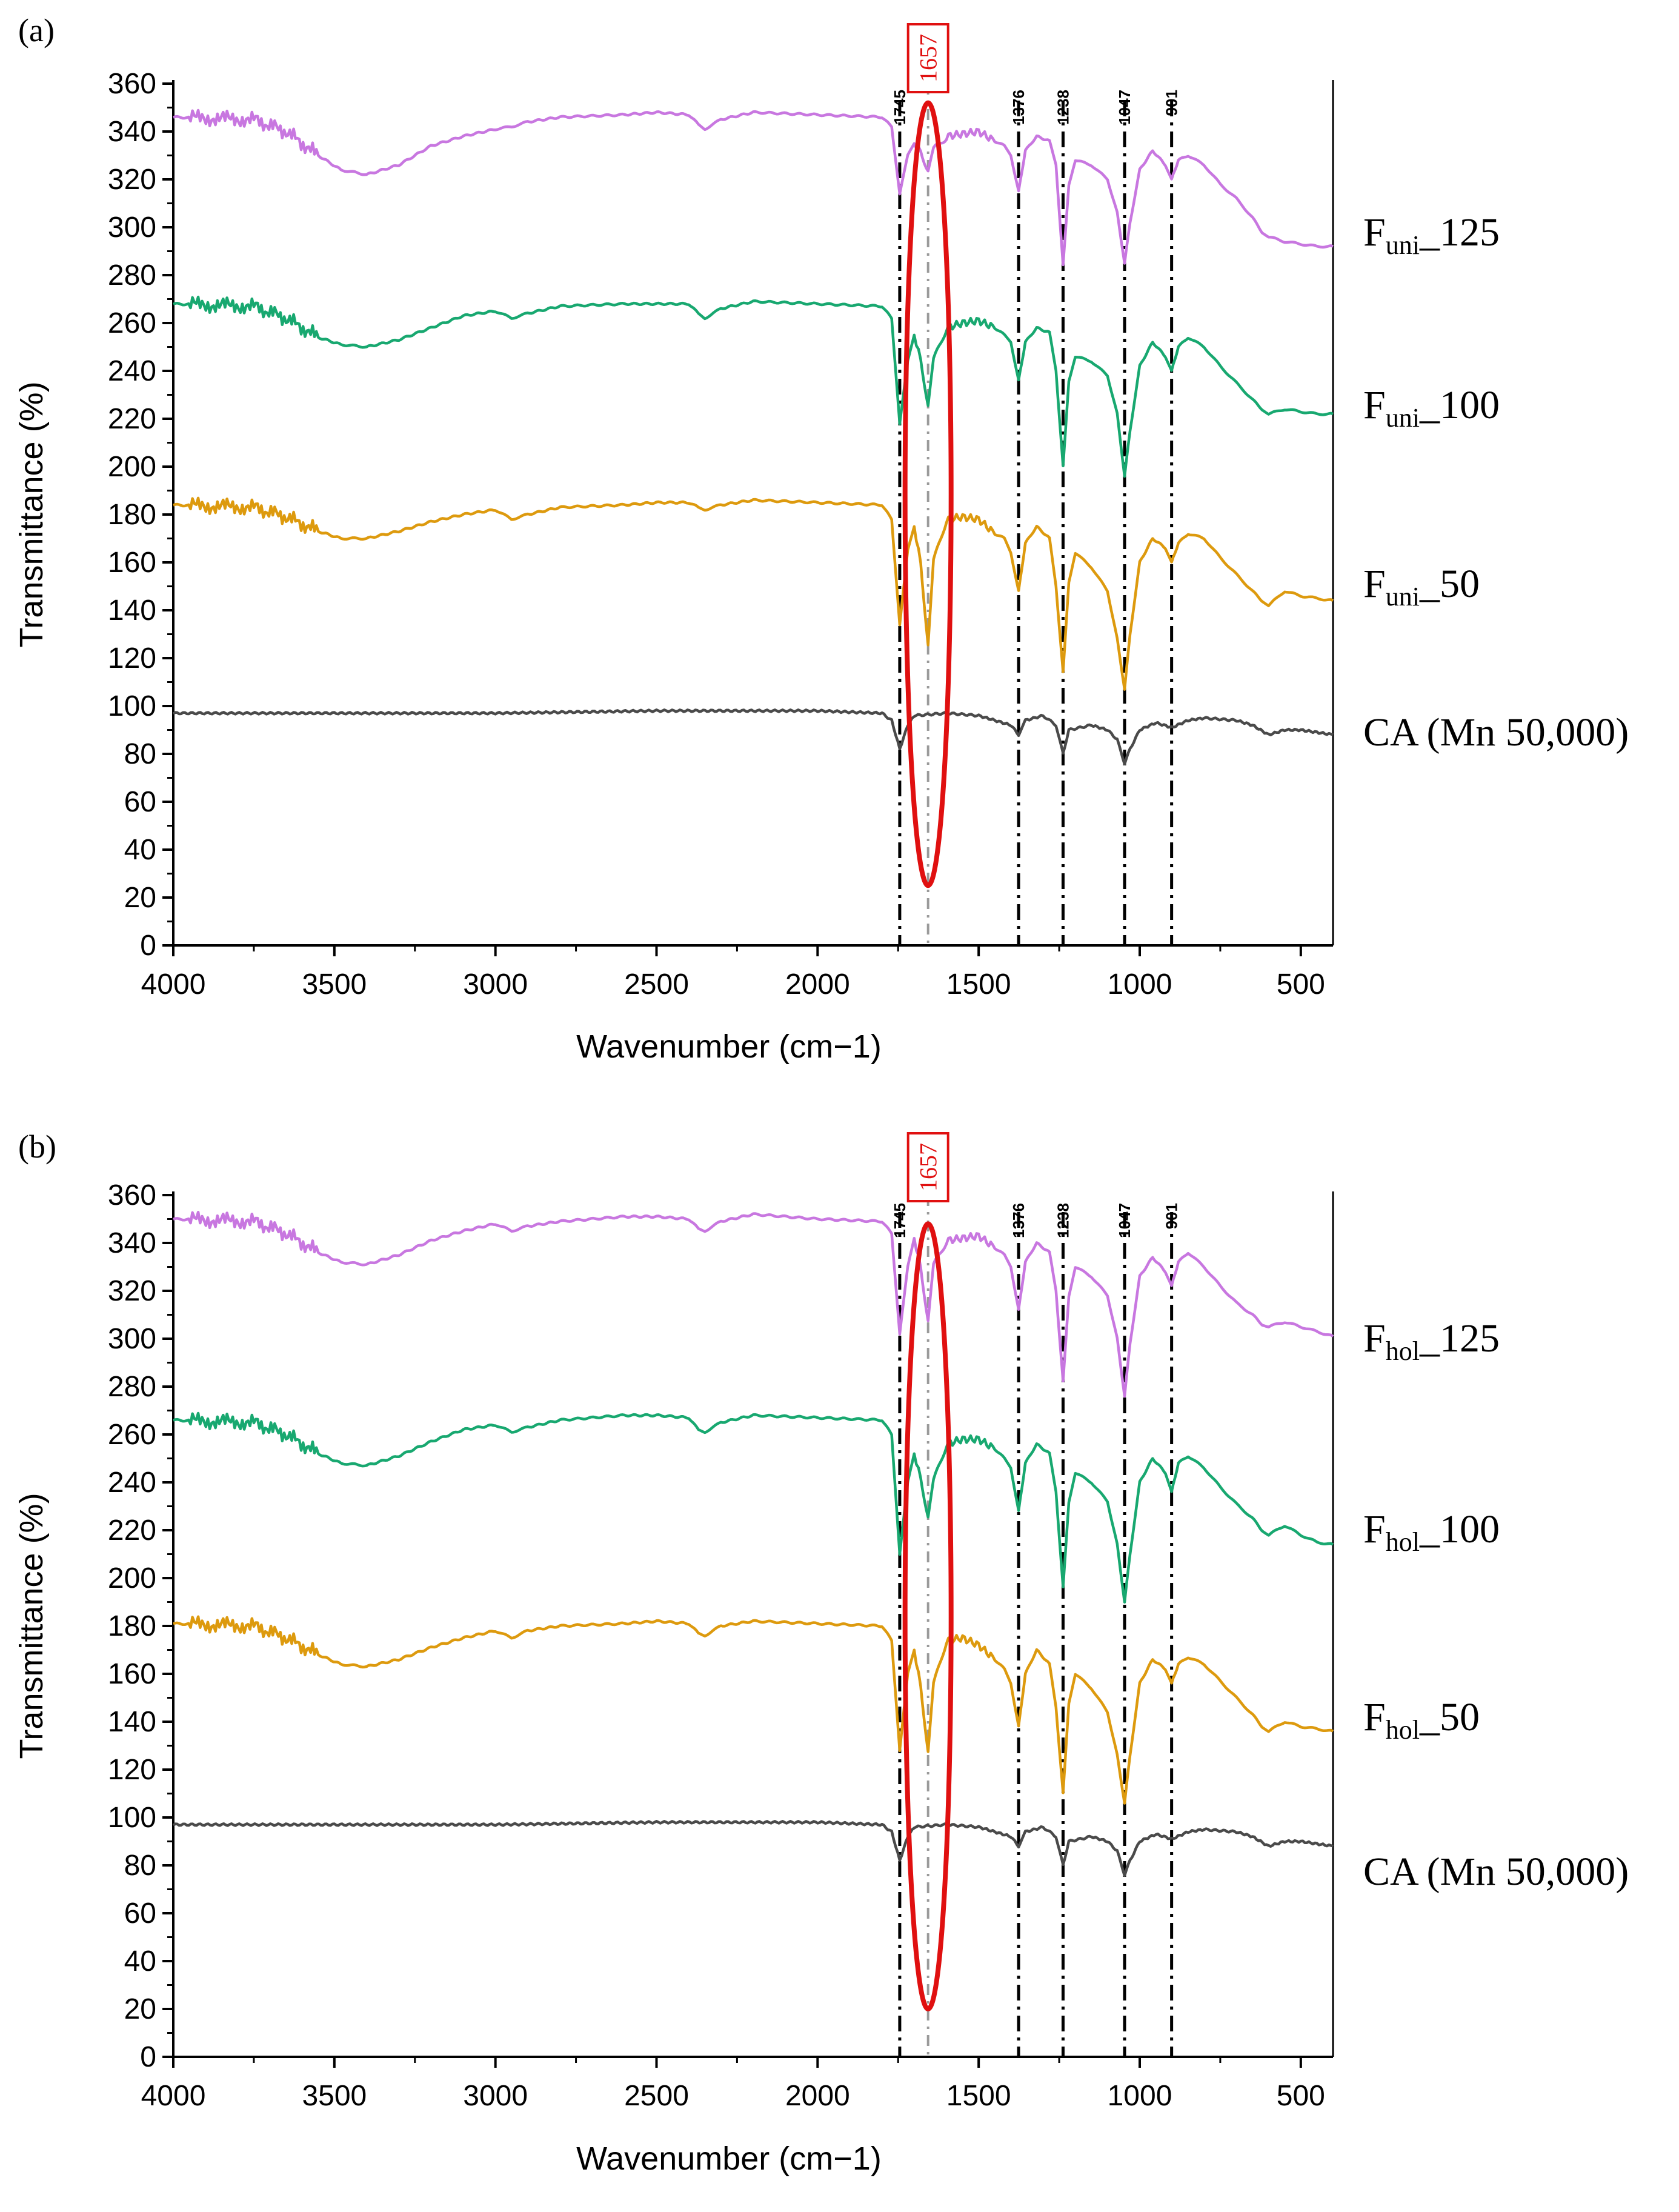 Image resolution: width=1679 pixels, height=2212 pixels. I want to click on series-label: Fhol_100, so click(1432, 1532).